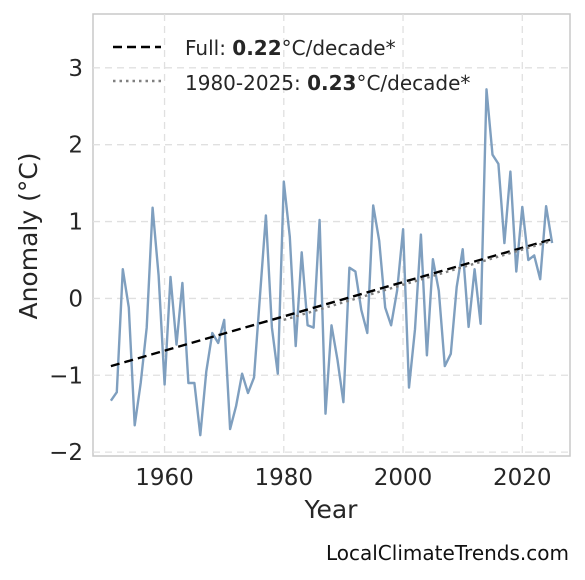 This screenshot has height=580, width=585. What do you see at coordinates (403, 478) in the screenshot?
I see `x-tick-label: 2000` at bounding box center [403, 478].